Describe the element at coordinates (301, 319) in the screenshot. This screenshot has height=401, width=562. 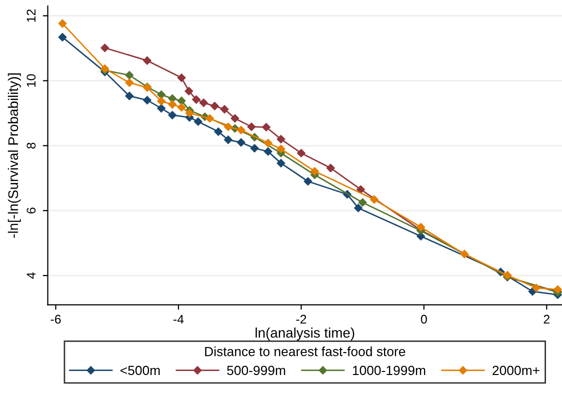
I see `x-tick-label: -2` at that location.